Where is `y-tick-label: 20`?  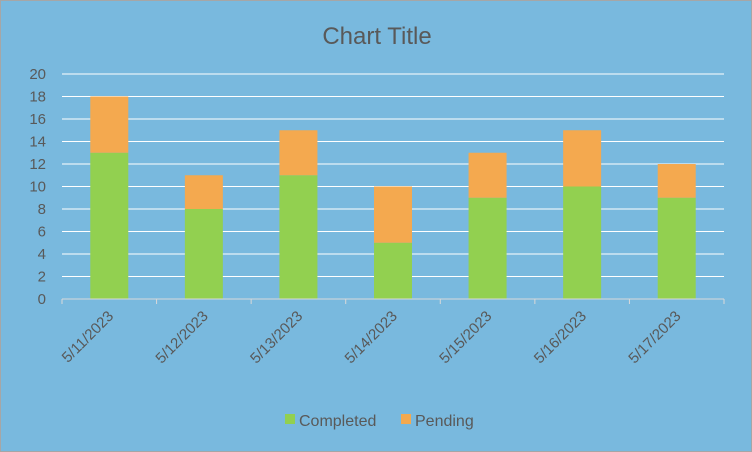
y-tick-label: 20 is located at coordinates (37, 74).